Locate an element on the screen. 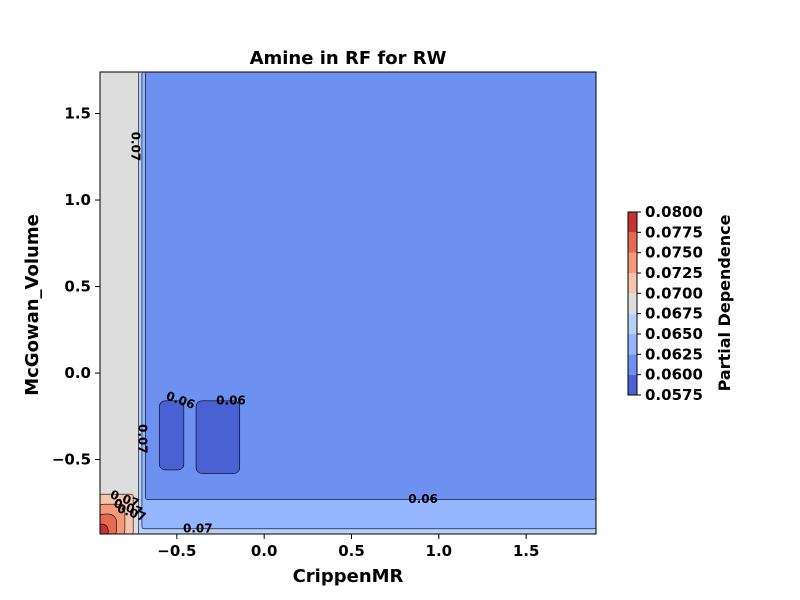 The image size is (800, 600). y-tick-label: 1.0 is located at coordinates (77, 200).